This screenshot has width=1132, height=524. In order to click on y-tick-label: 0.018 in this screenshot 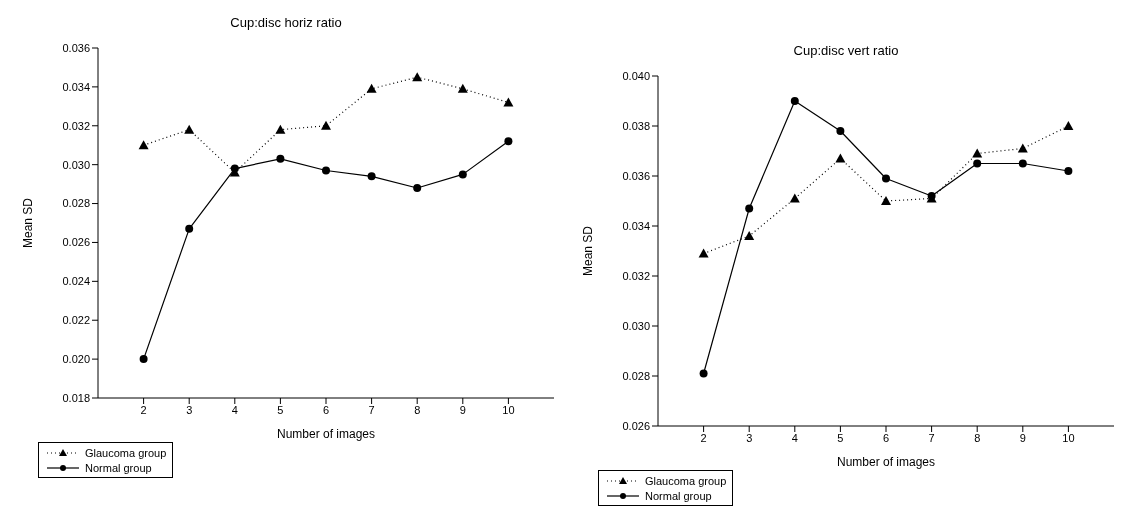, I will do `click(76, 397)`.